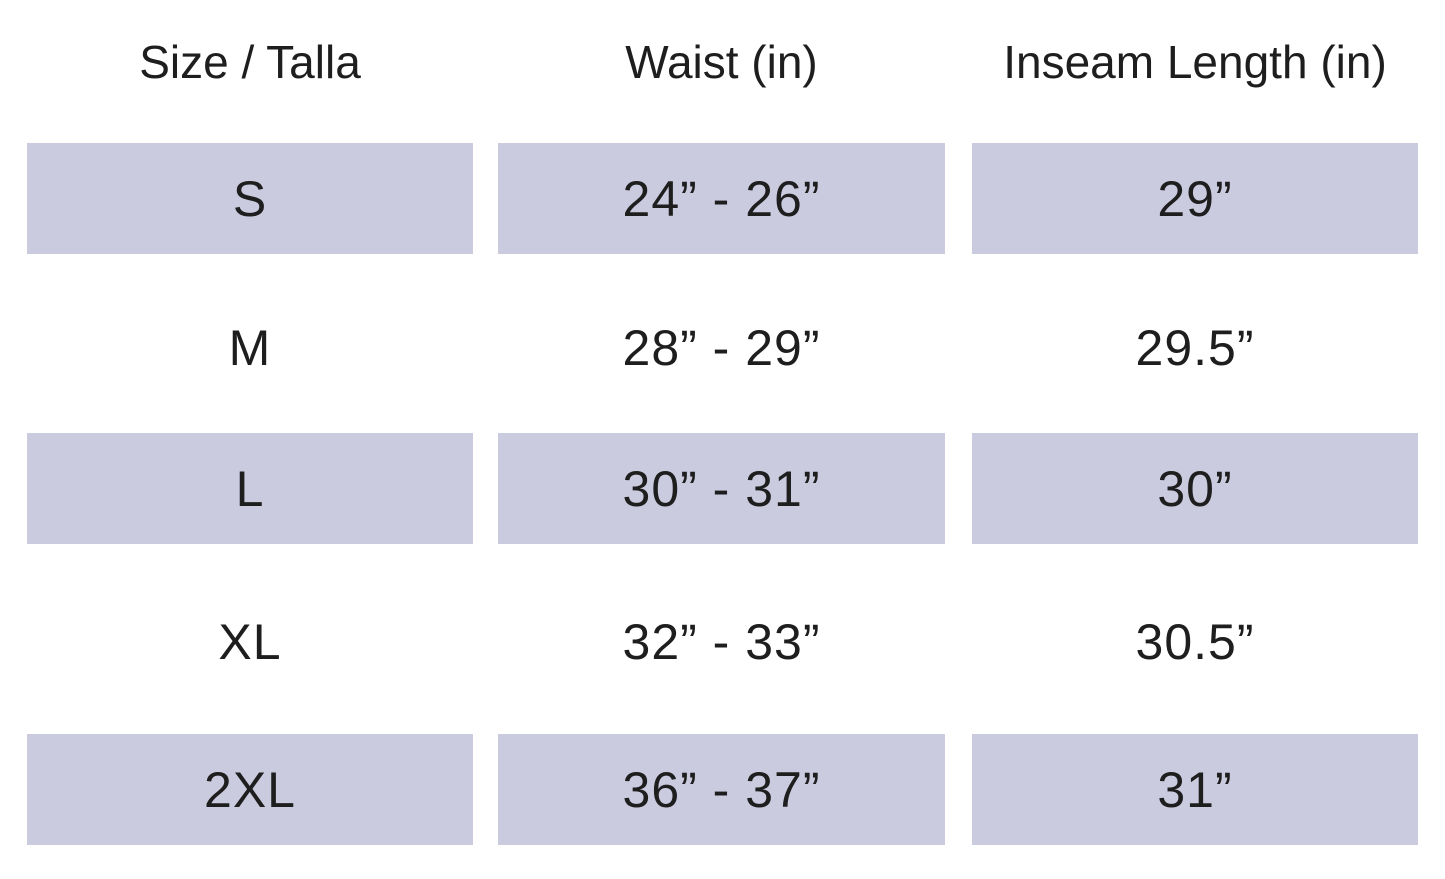 The image size is (1445, 879). Describe the element at coordinates (250, 488) in the screenshot. I see `table-cell: L` at that location.